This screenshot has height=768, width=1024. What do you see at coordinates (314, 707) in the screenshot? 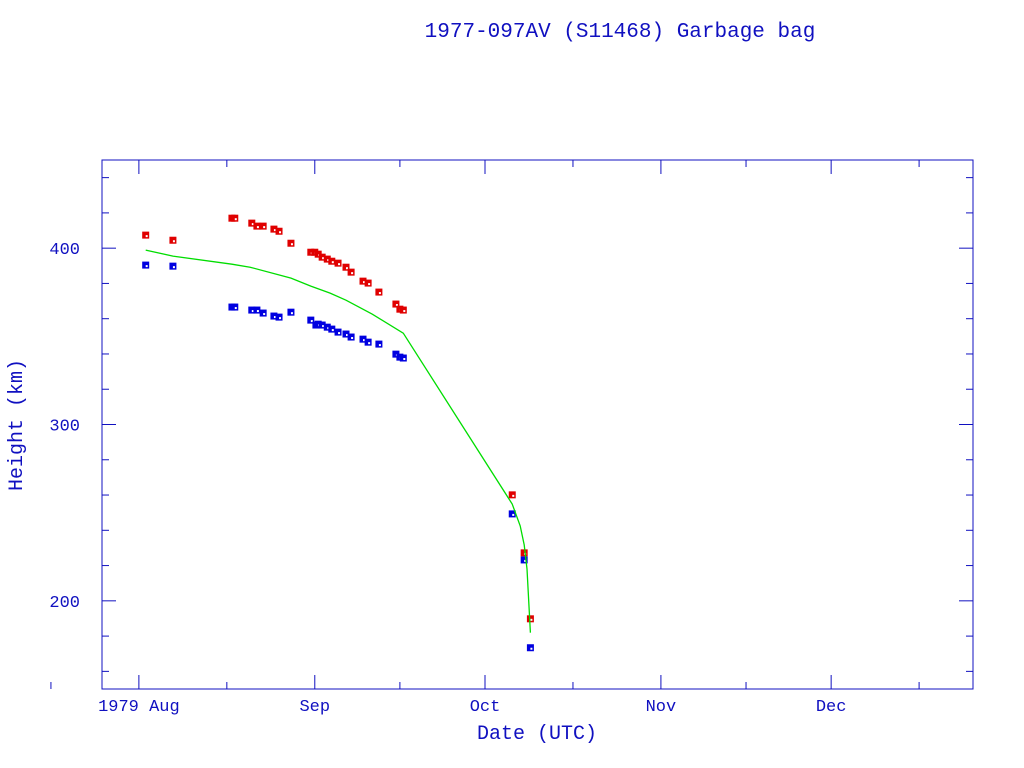
I see `x-tick-label: Sep` at bounding box center [314, 707].